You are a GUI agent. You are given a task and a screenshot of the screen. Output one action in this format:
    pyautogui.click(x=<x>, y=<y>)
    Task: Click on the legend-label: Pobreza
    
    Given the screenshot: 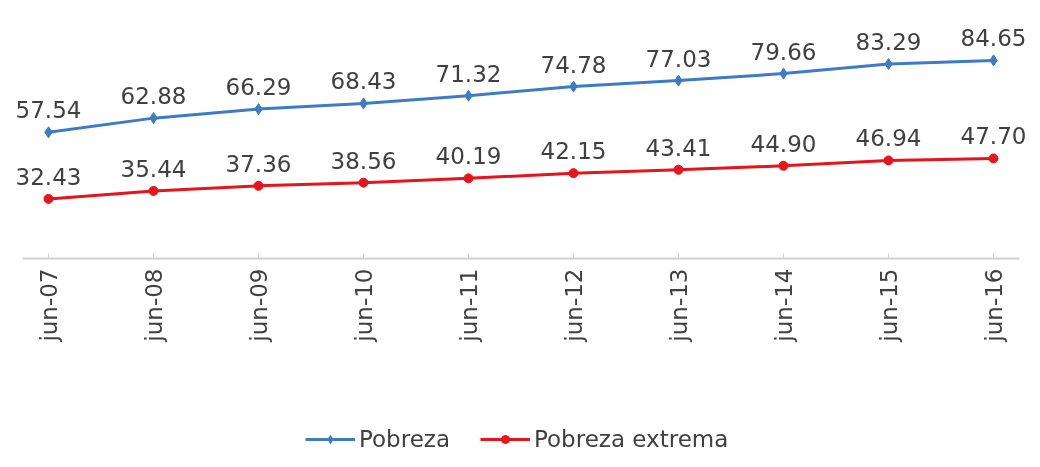 What is the action you would take?
    pyautogui.click(x=404, y=439)
    